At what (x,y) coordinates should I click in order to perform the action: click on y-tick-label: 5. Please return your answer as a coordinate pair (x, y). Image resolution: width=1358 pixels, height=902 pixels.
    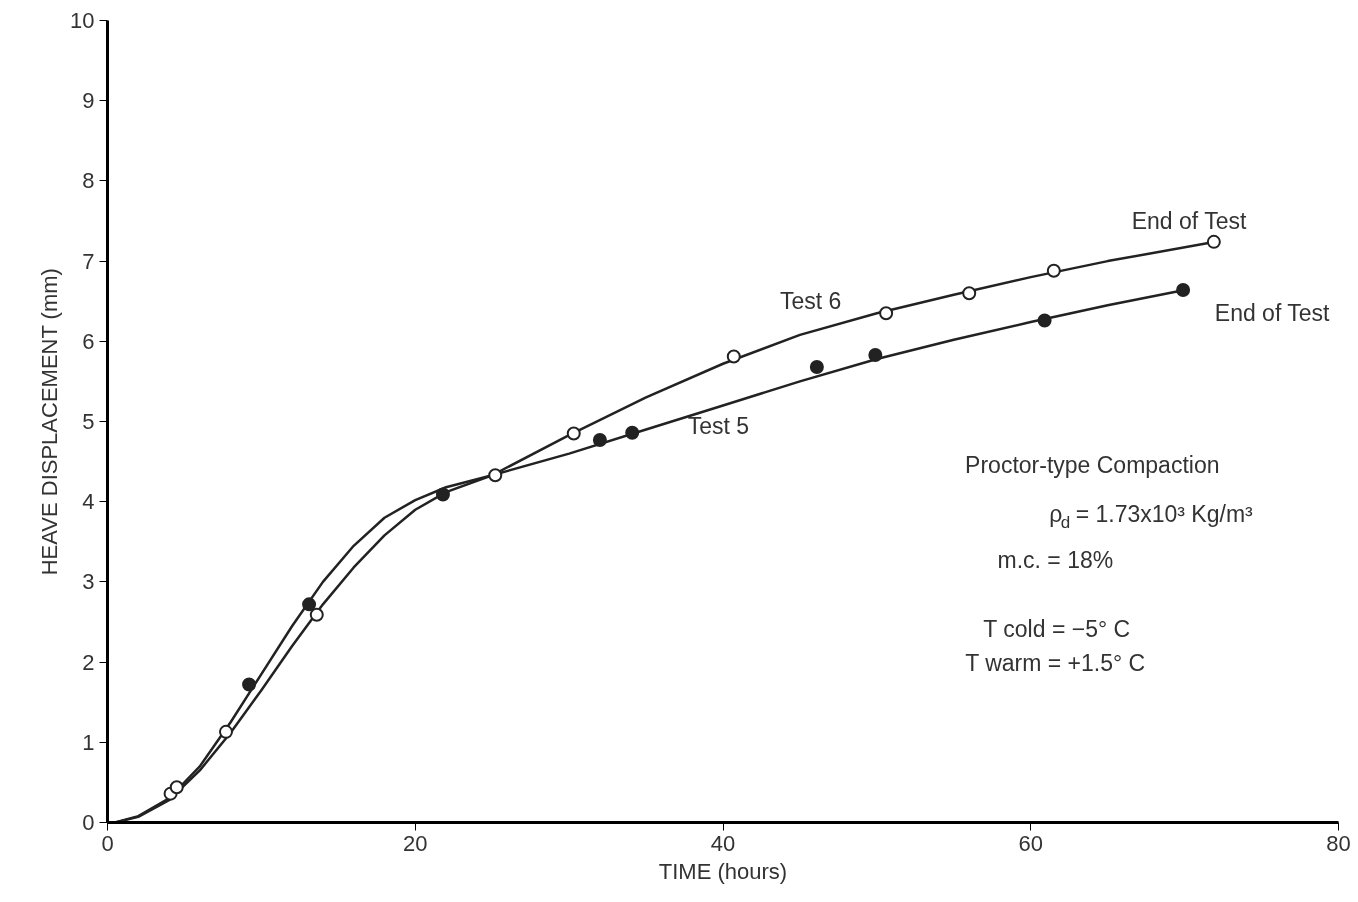
    Looking at the image, I should click on (88, 421).